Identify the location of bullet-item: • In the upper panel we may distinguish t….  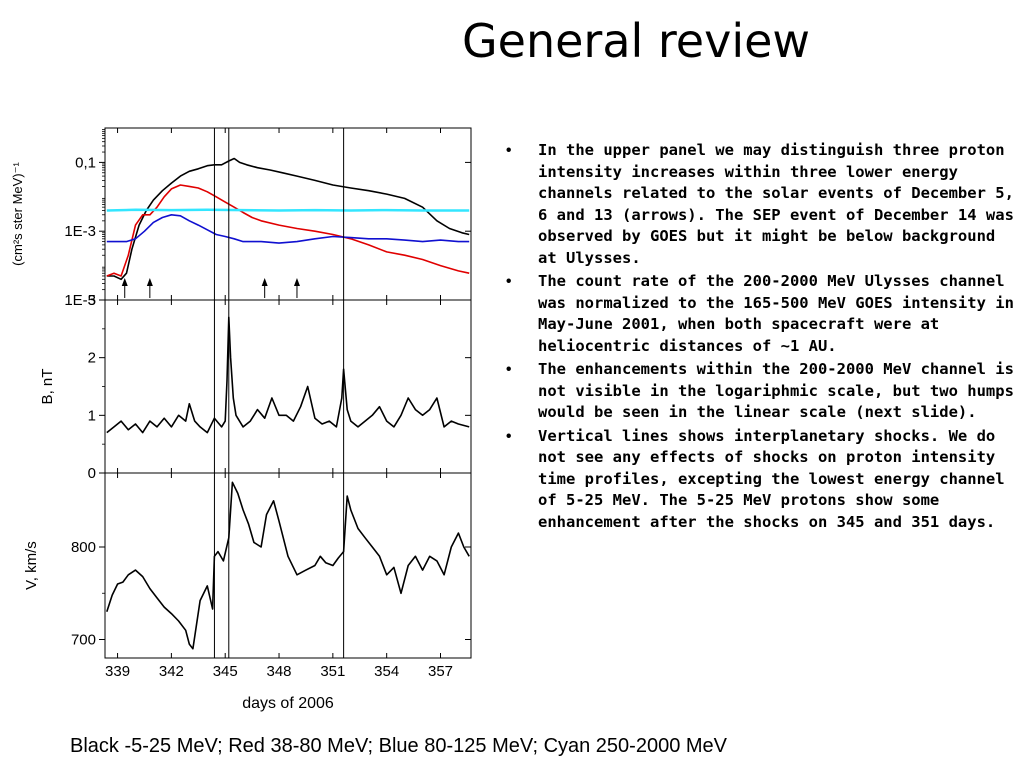
(758, 204).